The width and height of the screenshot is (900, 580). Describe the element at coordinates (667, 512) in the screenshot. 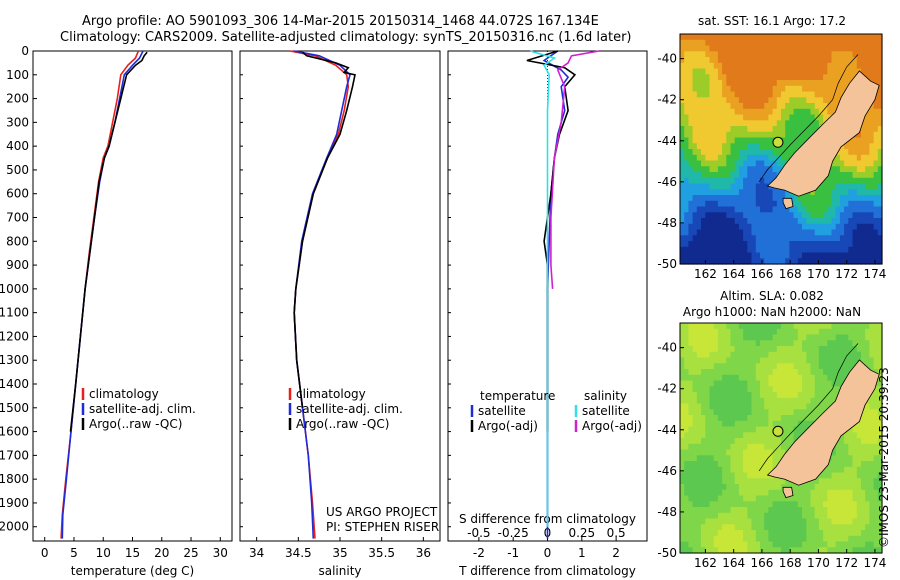

I see `map-y-tick-label: -48` at that location.